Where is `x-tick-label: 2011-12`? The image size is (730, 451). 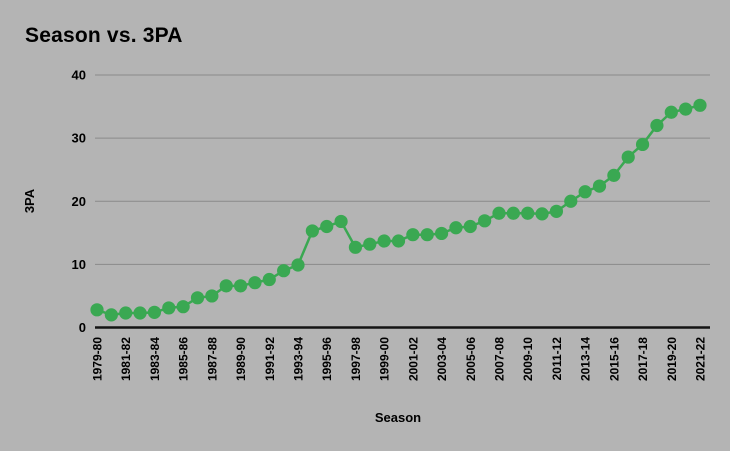 x-tick-label: 2011-12 is located at coordinates (557, 359).